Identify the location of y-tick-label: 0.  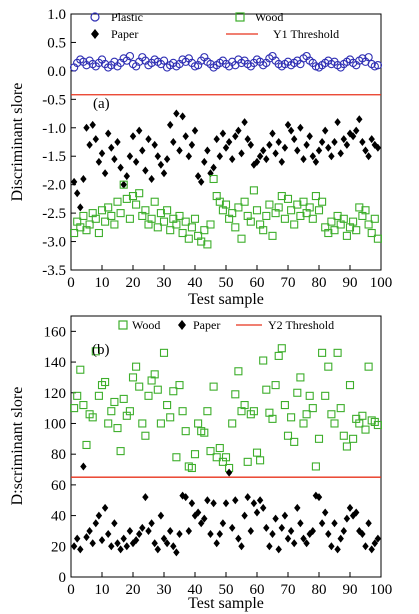
(63, 578).